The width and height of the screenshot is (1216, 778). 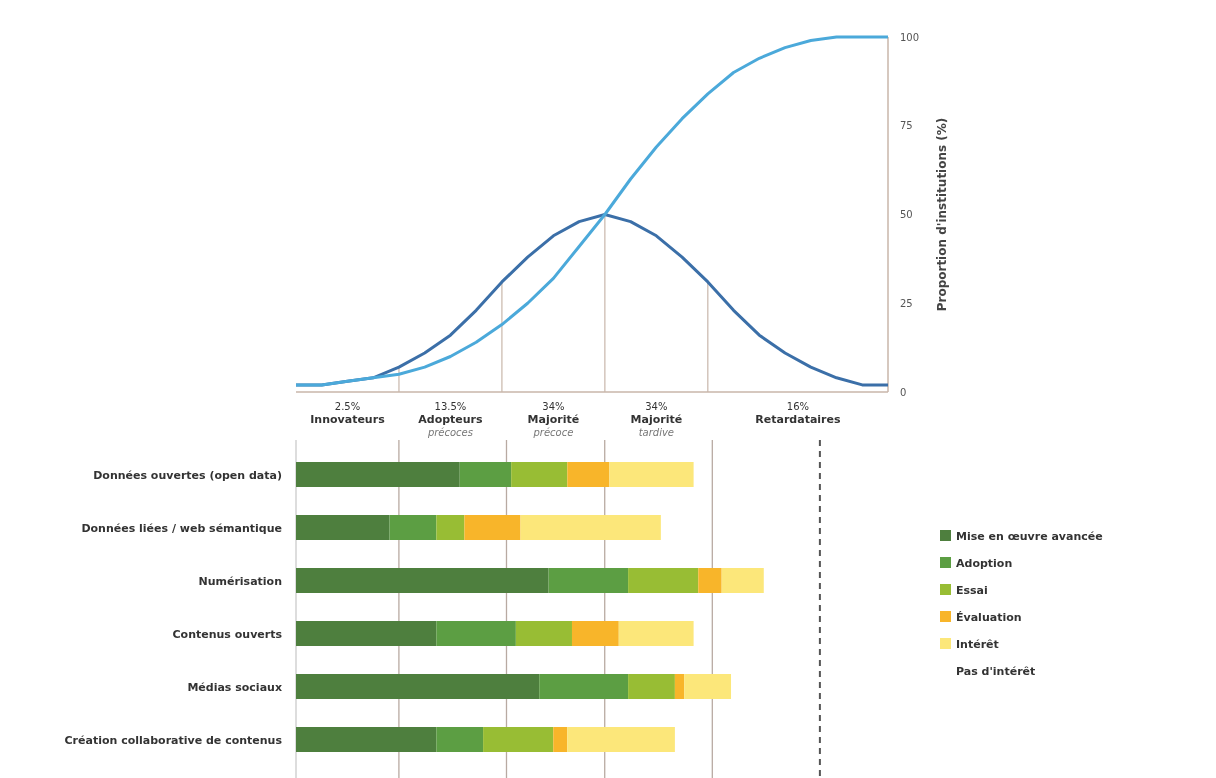 What do you see at coordinates (187, 475) in the screenshot?
I see `y-tick-label: Données ouvertes (open data)` at bounding box center [187, 475].